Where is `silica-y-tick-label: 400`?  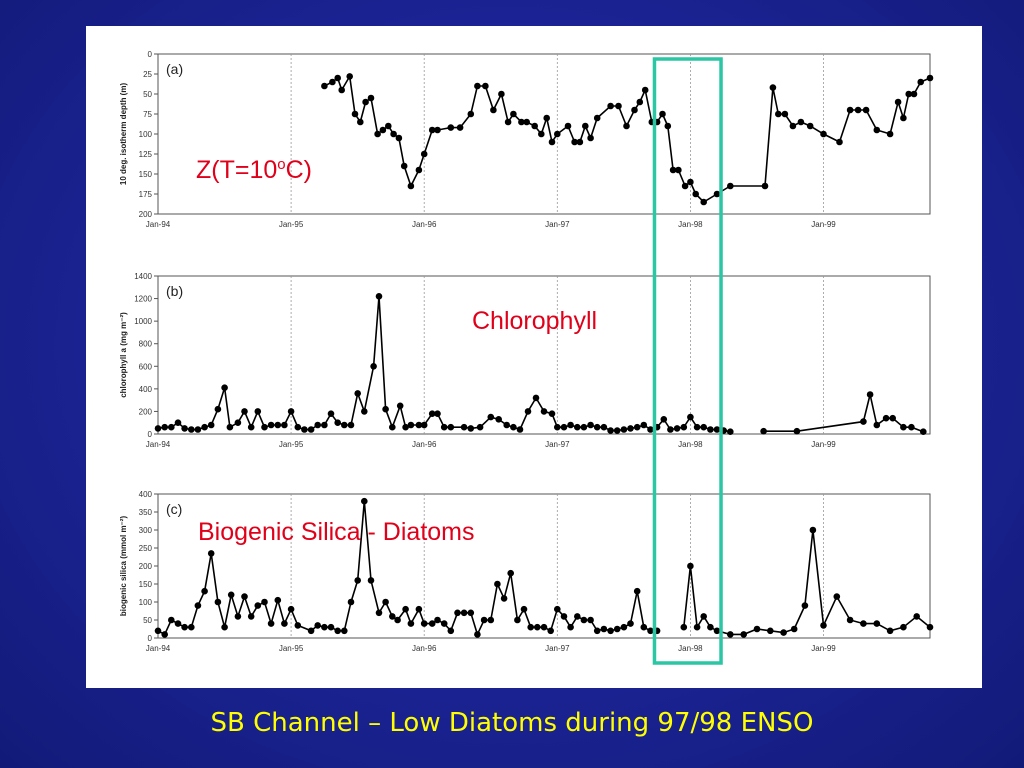 silica-y-tick-label: 400 is located at coordinates (146, 494).